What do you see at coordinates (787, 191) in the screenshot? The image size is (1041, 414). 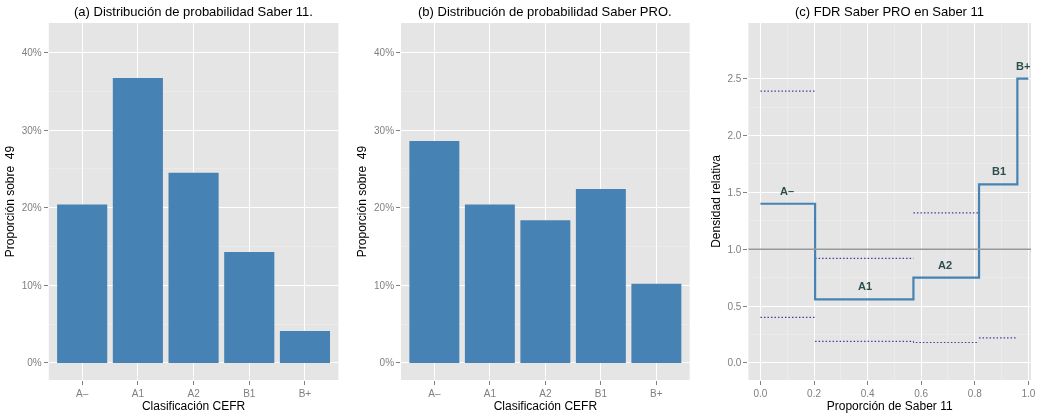 I see `annotation: A–` at bounding box center [787, 191].